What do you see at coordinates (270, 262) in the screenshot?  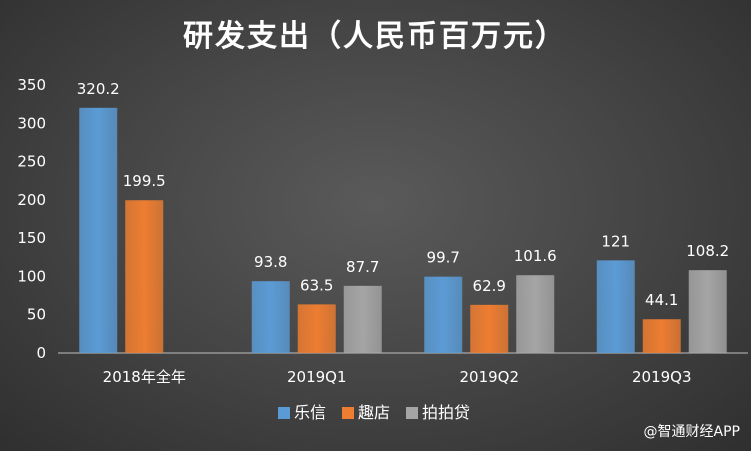 I see `data-label: 93.8` at bounding box center [270, 262].